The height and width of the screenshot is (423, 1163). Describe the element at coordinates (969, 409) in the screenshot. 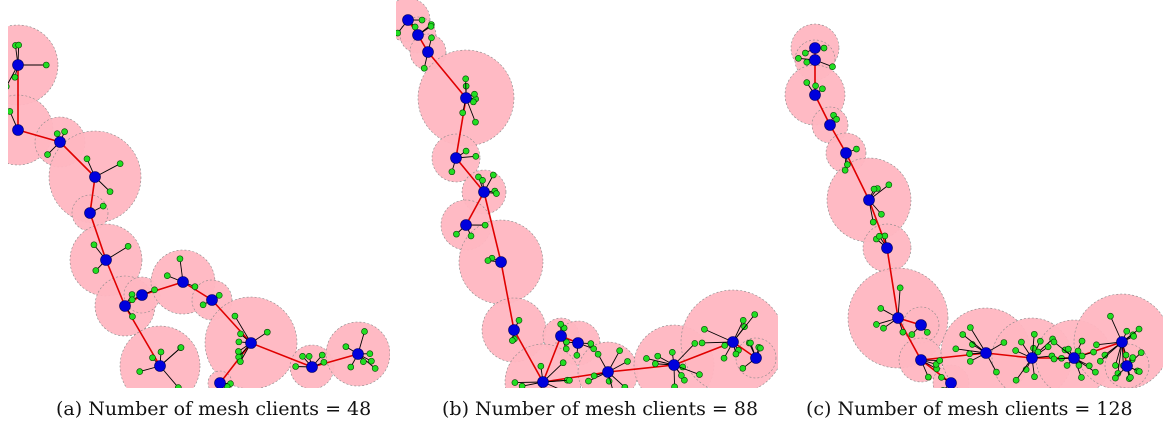

I see `caption-c: (c) Number of mesh clients = 128` at that location.